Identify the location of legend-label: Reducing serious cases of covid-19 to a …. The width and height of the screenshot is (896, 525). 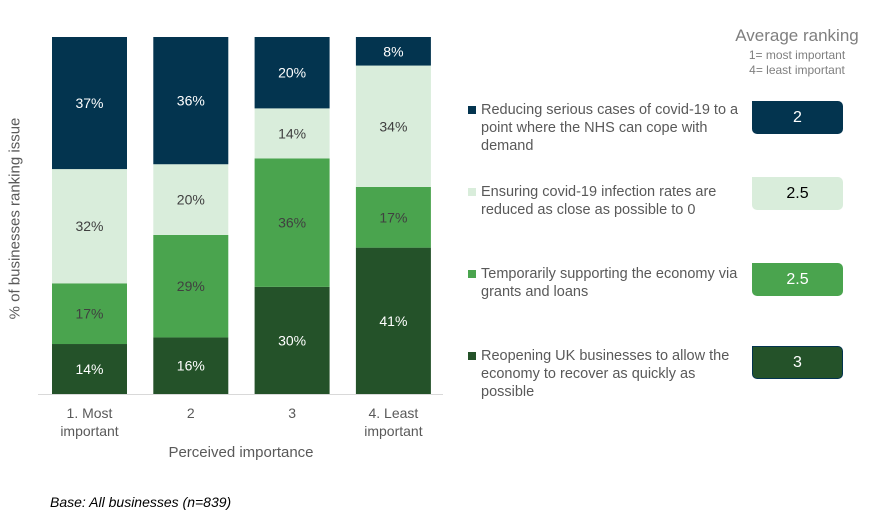
(610, 128).